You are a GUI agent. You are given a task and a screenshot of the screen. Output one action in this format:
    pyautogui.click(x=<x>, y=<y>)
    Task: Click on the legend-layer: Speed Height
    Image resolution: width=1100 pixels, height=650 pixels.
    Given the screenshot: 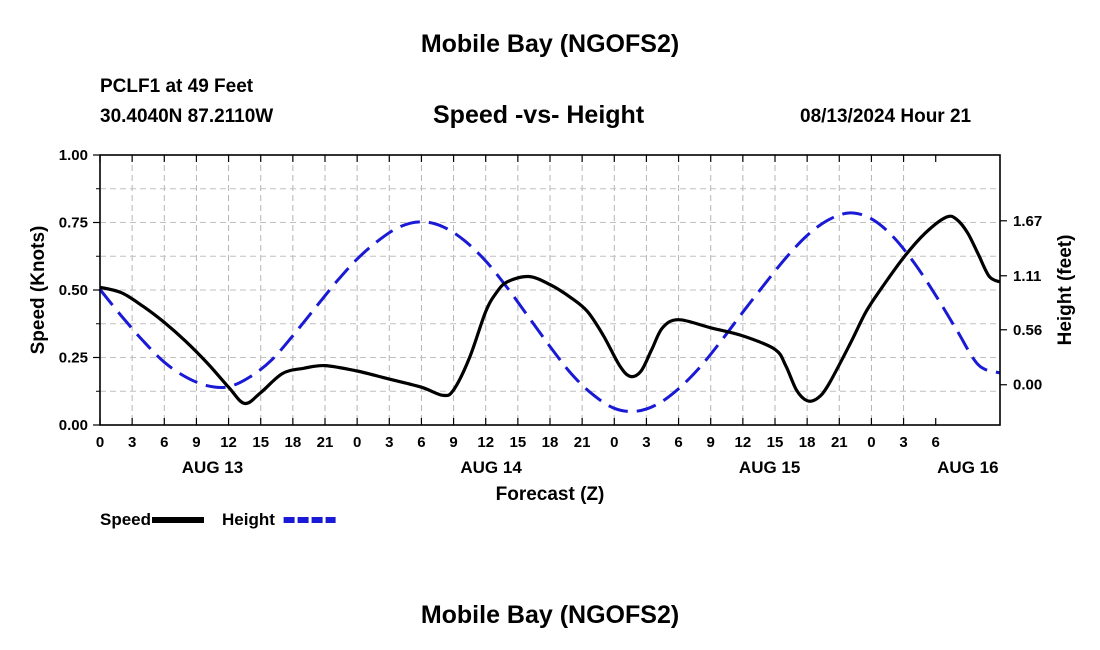 What is the action you would take?
    pyautogui.click(x=218, y=519)
    